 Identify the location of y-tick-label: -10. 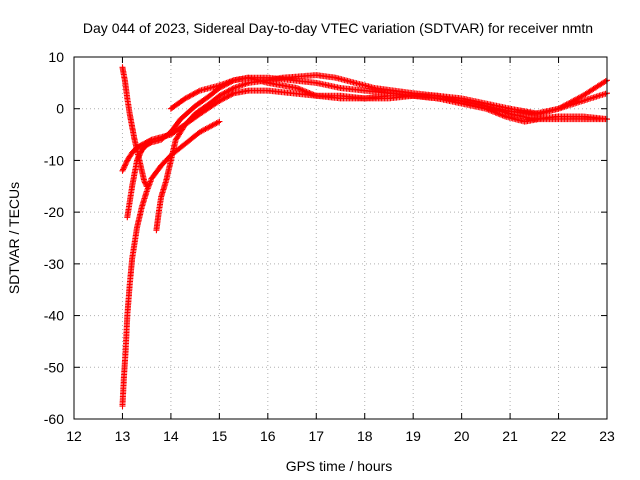
(54, 160).